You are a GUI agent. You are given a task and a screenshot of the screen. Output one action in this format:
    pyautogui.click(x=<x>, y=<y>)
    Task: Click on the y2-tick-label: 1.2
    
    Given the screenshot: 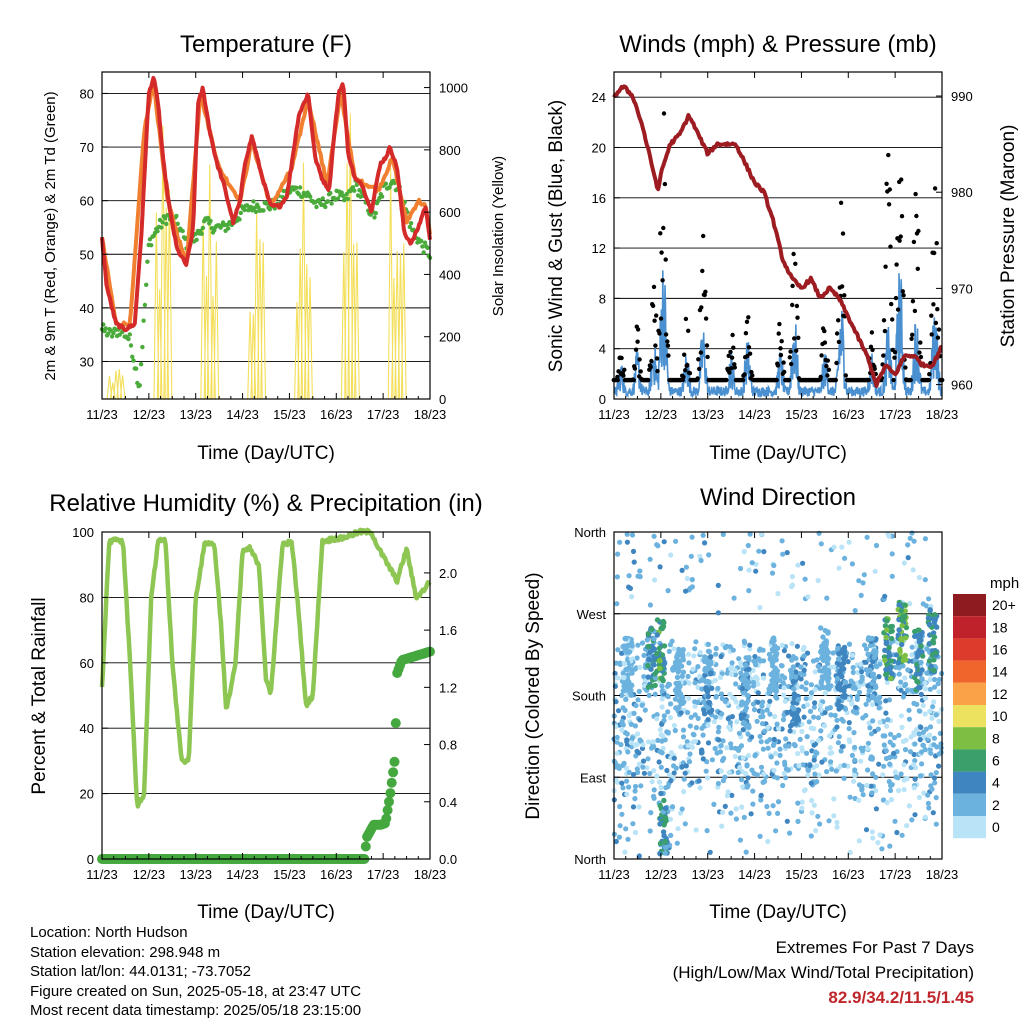 What is the action you would take?
    pyautogui.click(x=448, y=687)
    